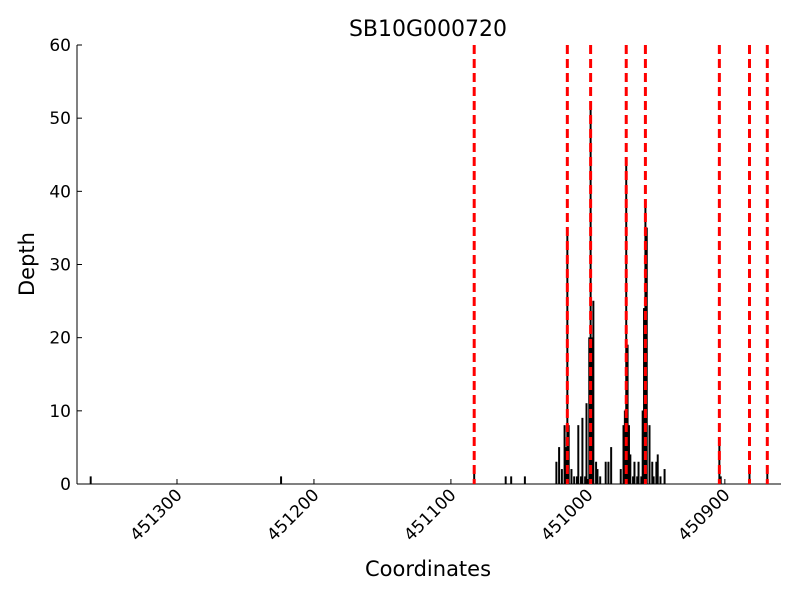 The width and height of the screenshot is (800, 600). Describe the element at coordinates (428, 569) in the screenshot. I see `x-axis-label: Coordinates` at that location.